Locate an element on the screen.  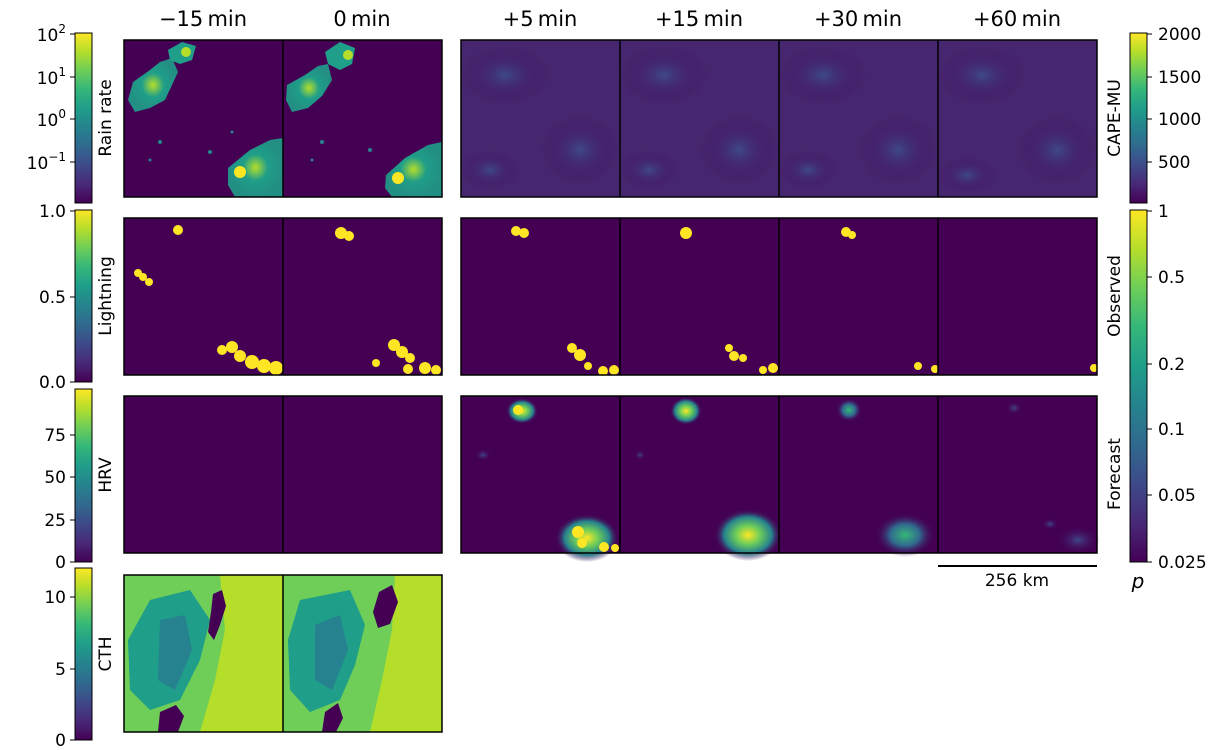
panel-cape-plus60 is located at coordinates (1017, 118).